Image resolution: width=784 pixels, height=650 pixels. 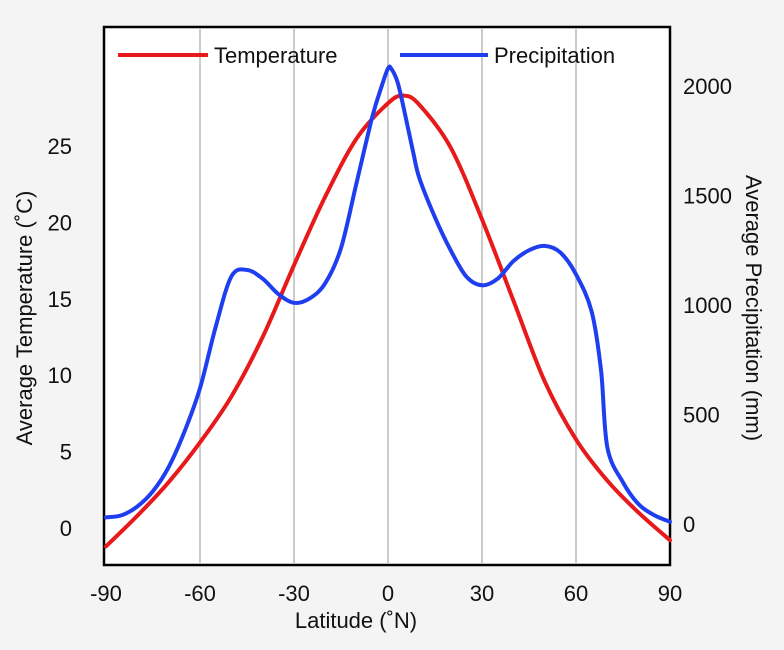 What do you see at coordinates (200, 593) in the screenshot?
I see `x-tick-label: -60` at bounding box center [200, 593].